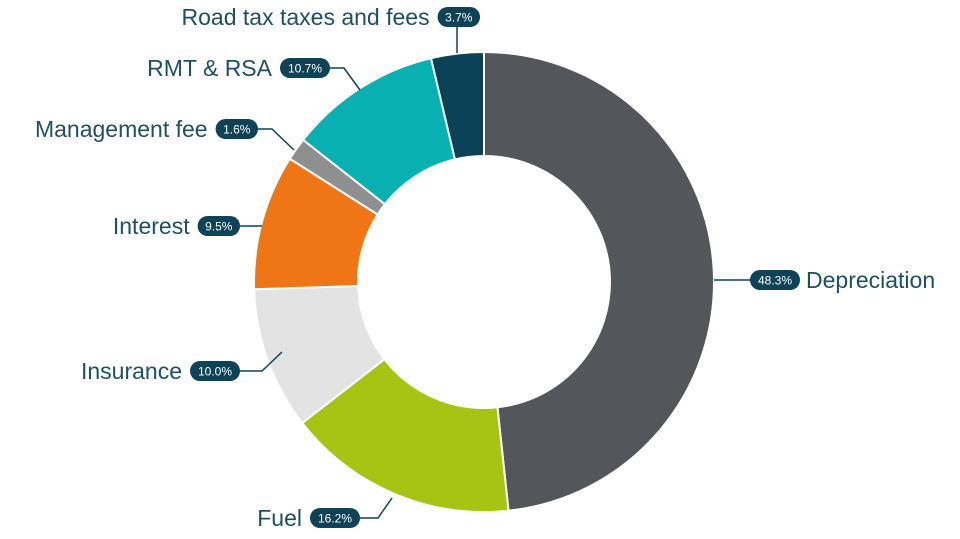 The height and width of the screenshot is (539, 960). What do you see at coordinates (279, 518) in the screenshot?
I see `category-label: Fuel` at bounding box center [279, 518].